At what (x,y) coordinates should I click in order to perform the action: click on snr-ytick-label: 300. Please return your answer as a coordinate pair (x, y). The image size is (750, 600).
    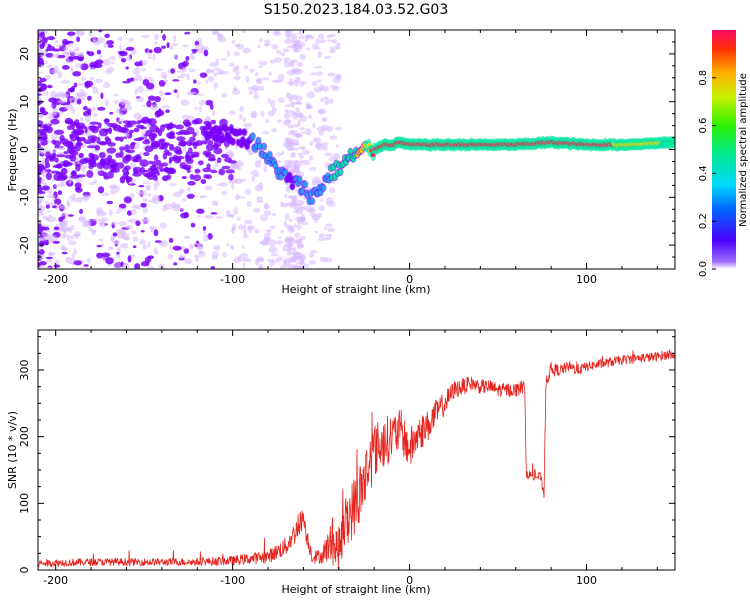
    Looking at the image, I should click on (24, 370).